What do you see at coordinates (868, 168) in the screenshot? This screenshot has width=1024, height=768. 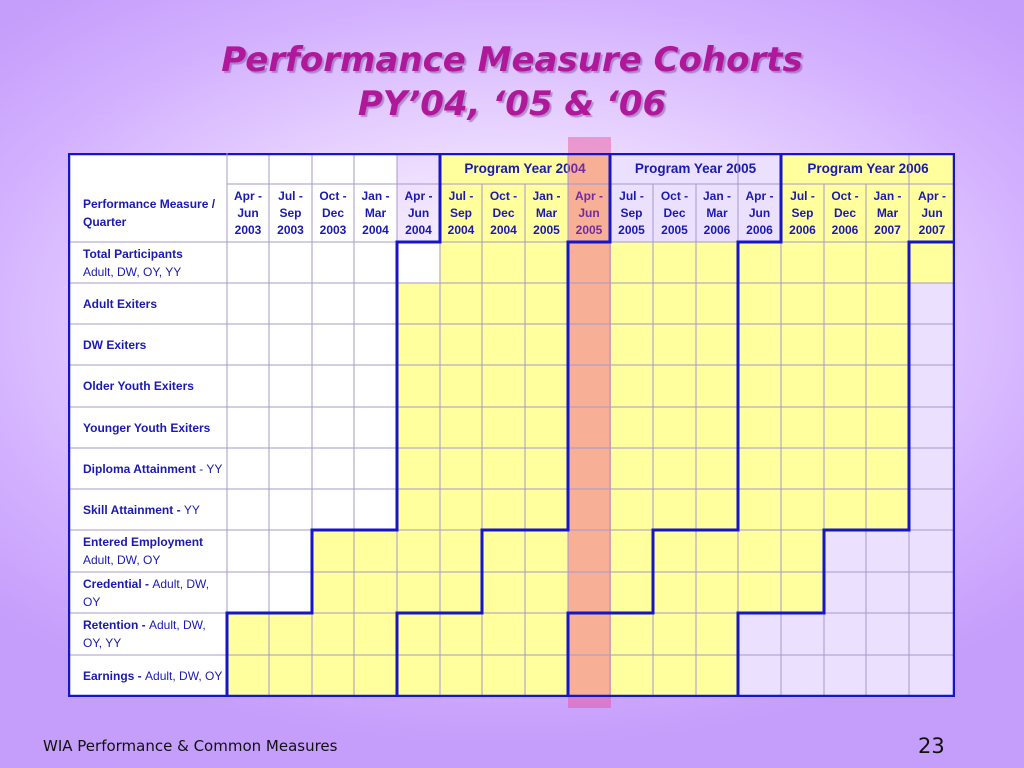 I see `program-year-label-3: Program Year 2006` at bounding box center [868, 168].